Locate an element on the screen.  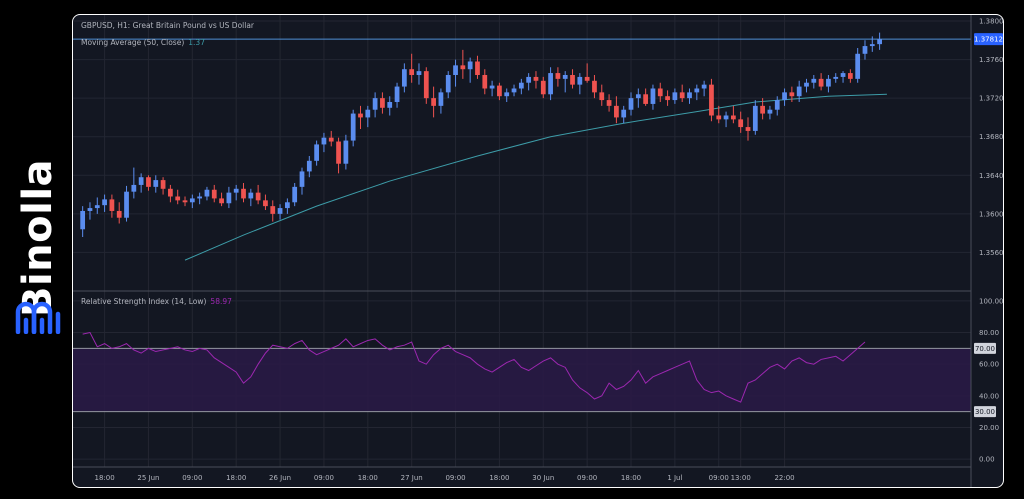
current-price-box is located at coordinates (988, 39).